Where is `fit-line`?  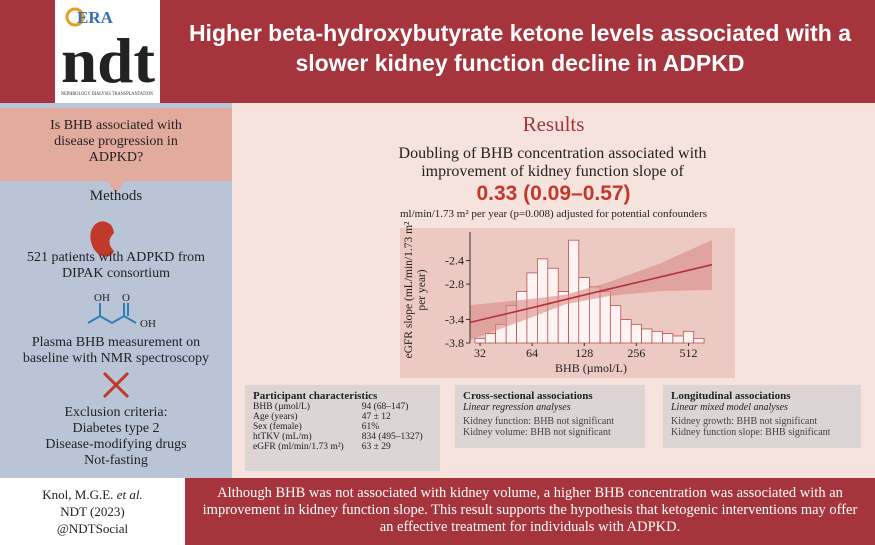
fit-line is located at coordinates (591, 293).